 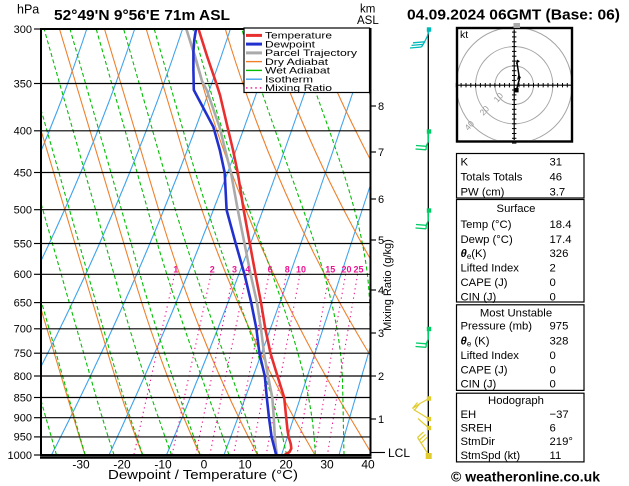 I want to click on svg-text: StmSpd (kt), so click(x=491, y=456).